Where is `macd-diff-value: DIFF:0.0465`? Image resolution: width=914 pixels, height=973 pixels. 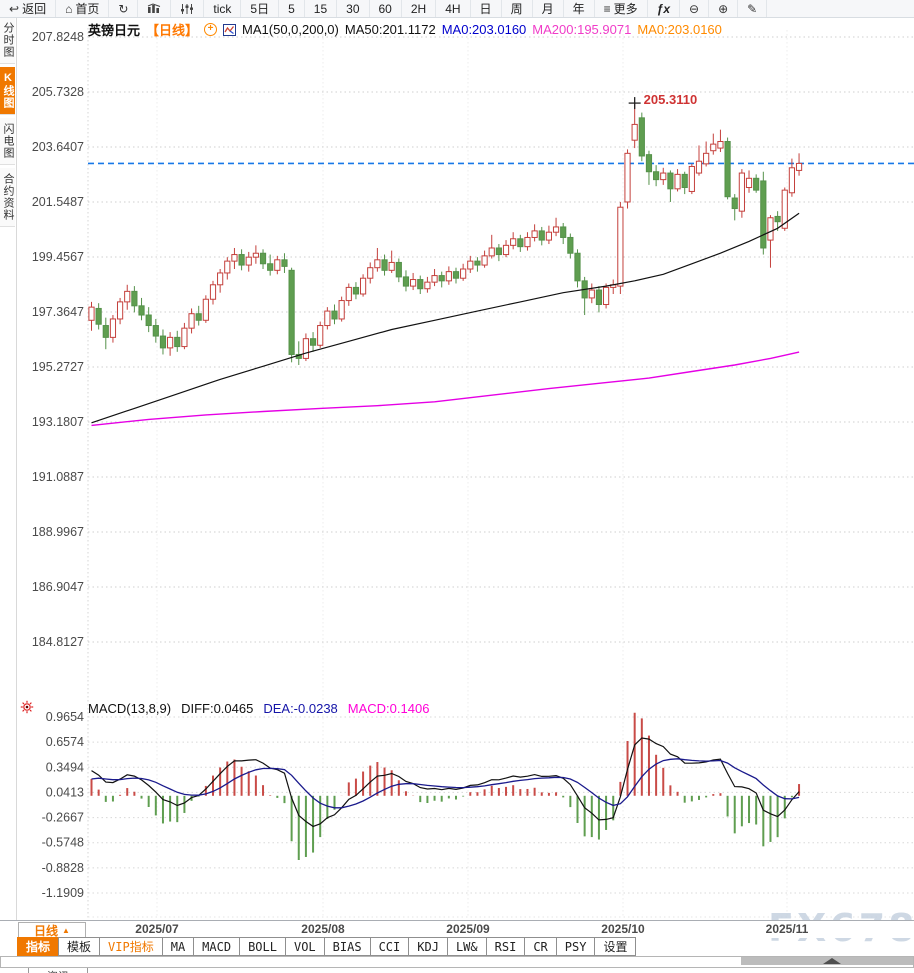
macd-diff-value: DIFF:0.0465 is located at coordinates (217, 708).